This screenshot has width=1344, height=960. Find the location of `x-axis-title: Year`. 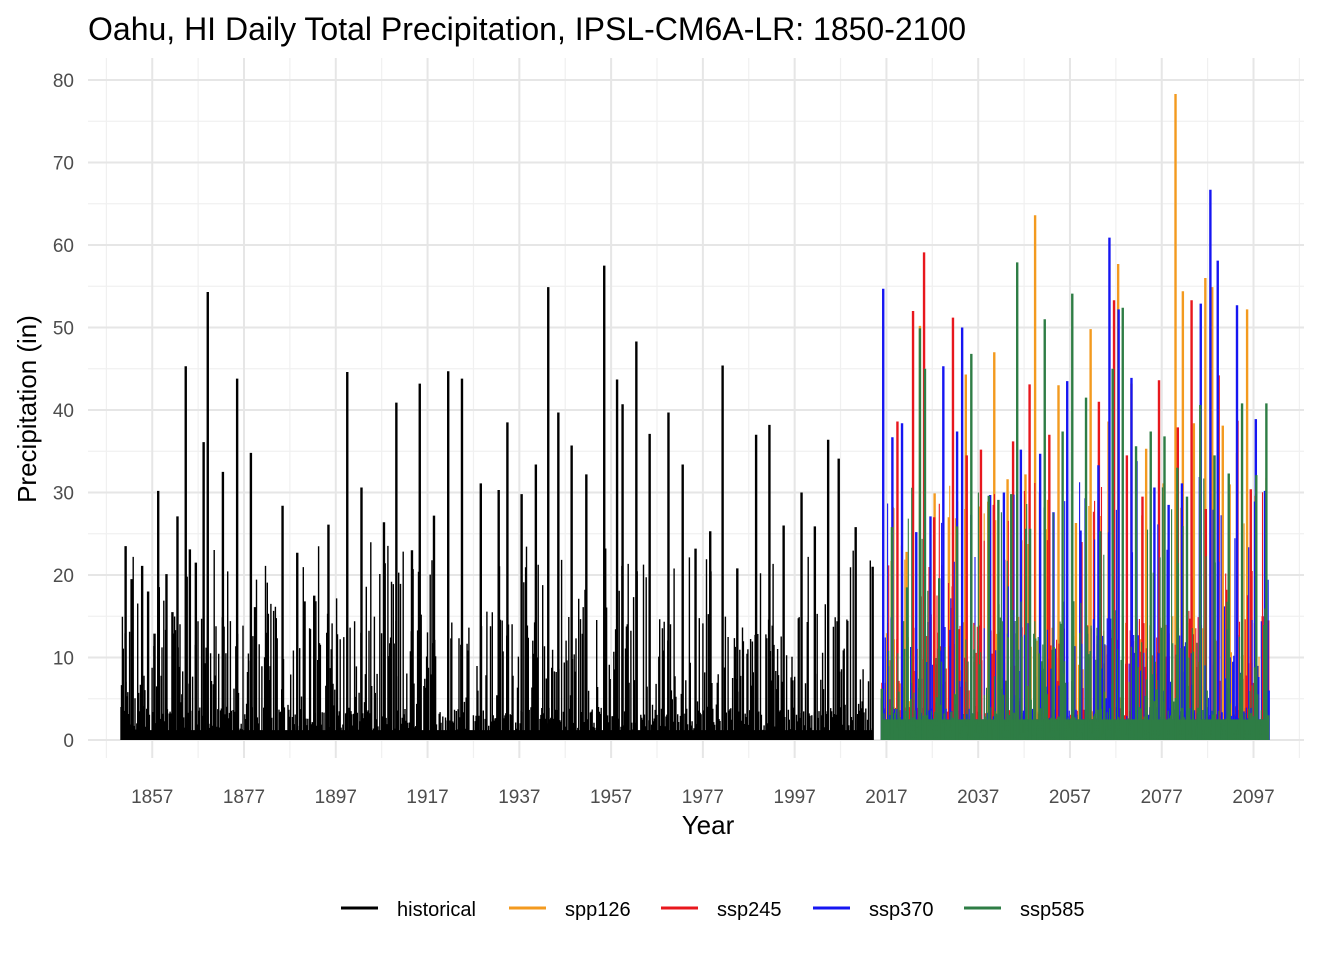

x-axis-title: Year is located at coordinates (708, 825).